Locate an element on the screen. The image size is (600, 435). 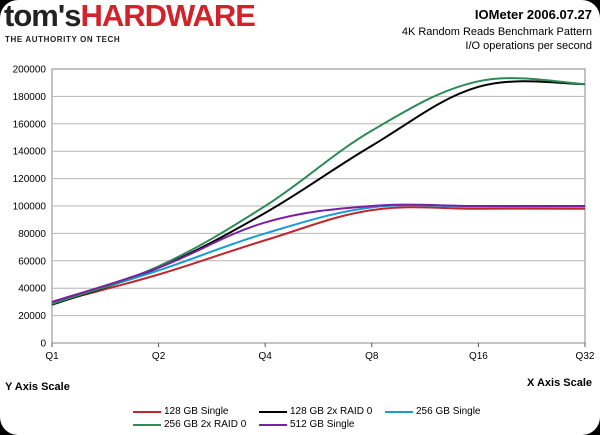
x-tick-label: Q8 is located at coordinates (372, 356).